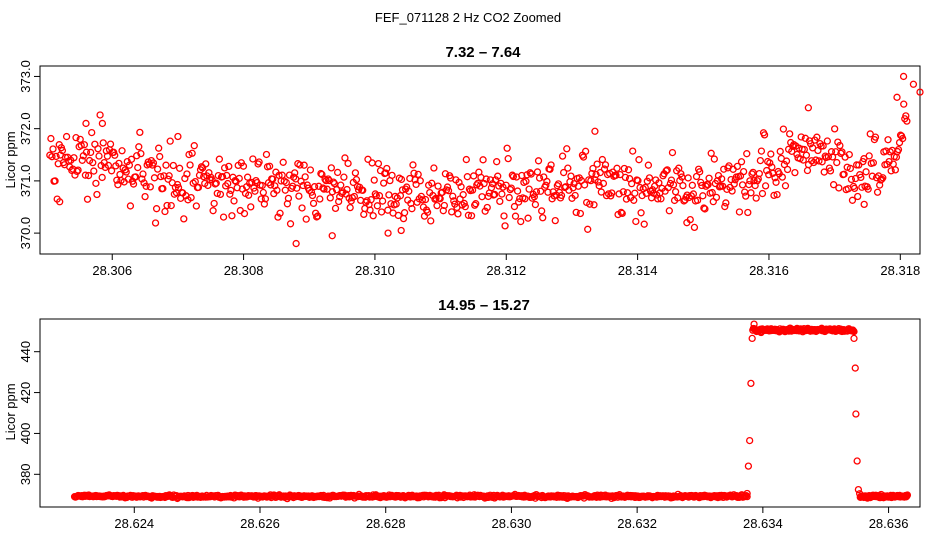  What do you see at coordinates (386, 523) in the screenshot?
I see `x-tick-label: 28.628` at bounding box center [386, 523].